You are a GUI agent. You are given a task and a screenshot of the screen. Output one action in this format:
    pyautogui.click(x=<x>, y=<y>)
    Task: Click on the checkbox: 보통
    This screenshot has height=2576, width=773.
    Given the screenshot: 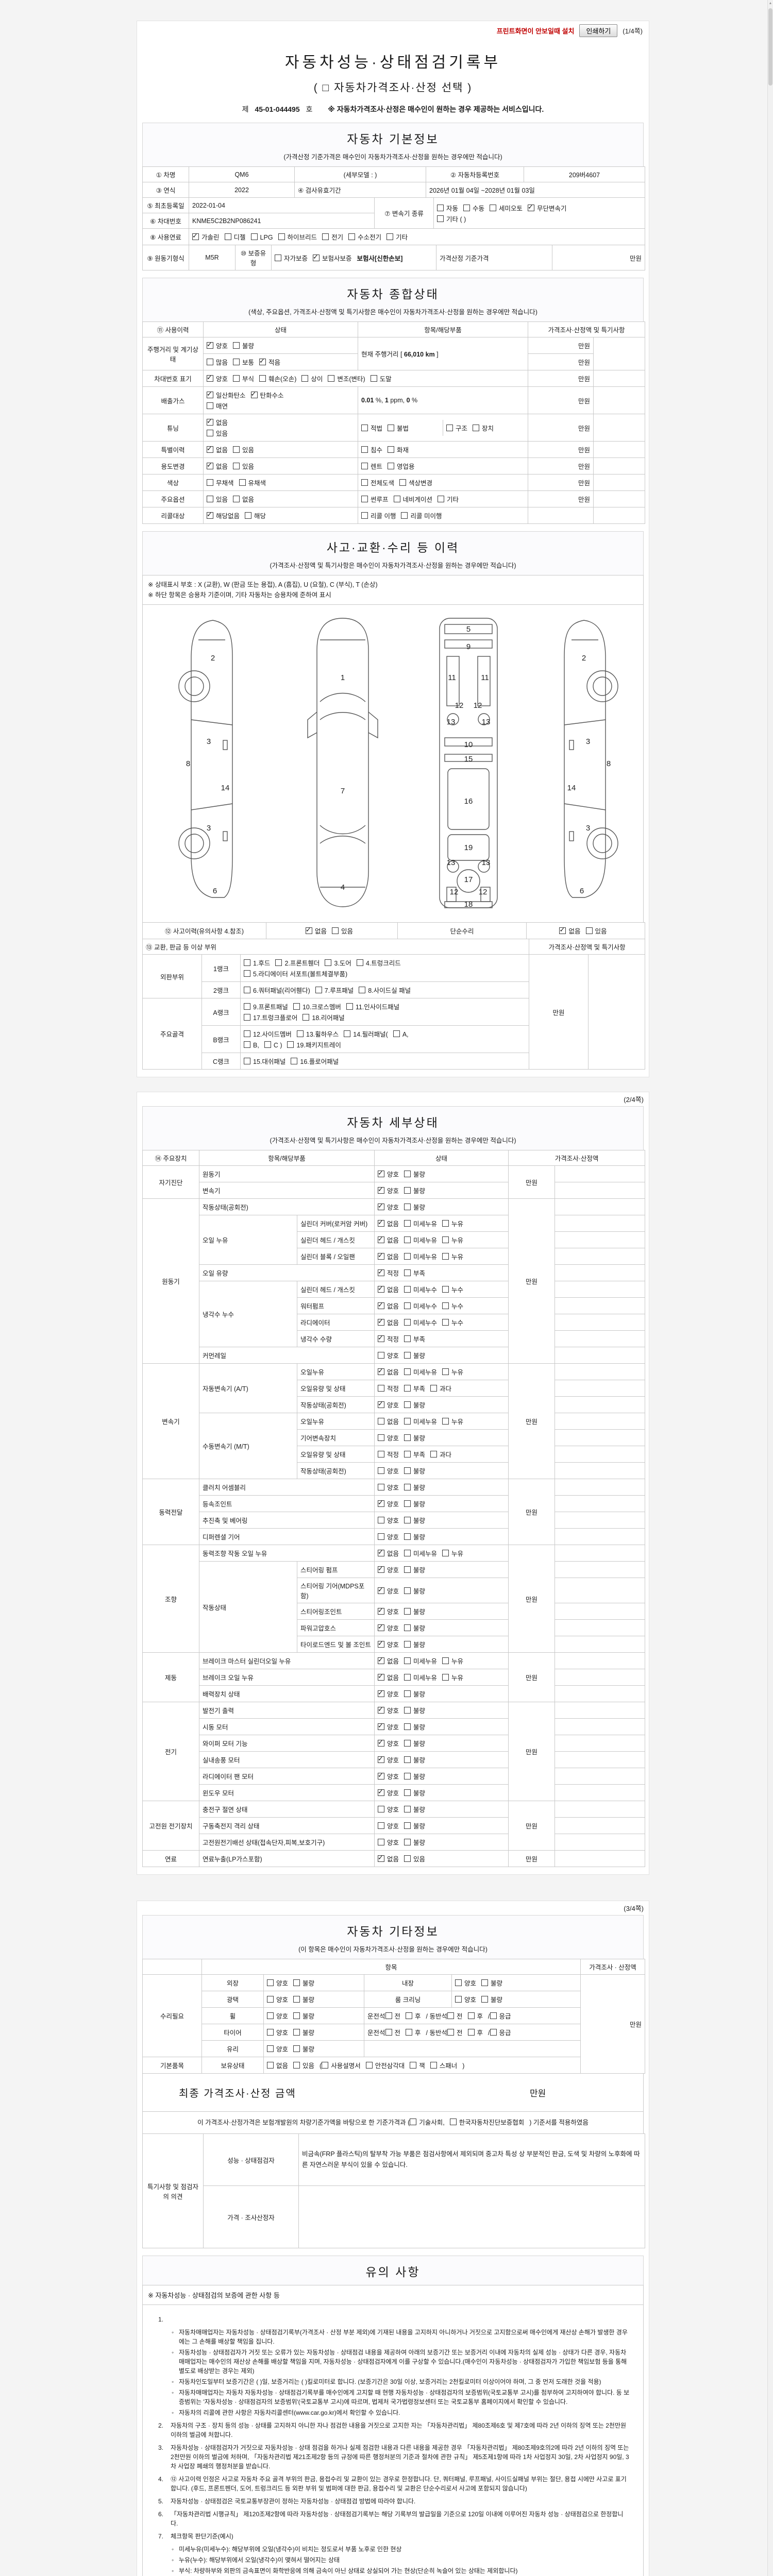 What is the action you would take?
    pyautogui.click(x=243, y=362)
    